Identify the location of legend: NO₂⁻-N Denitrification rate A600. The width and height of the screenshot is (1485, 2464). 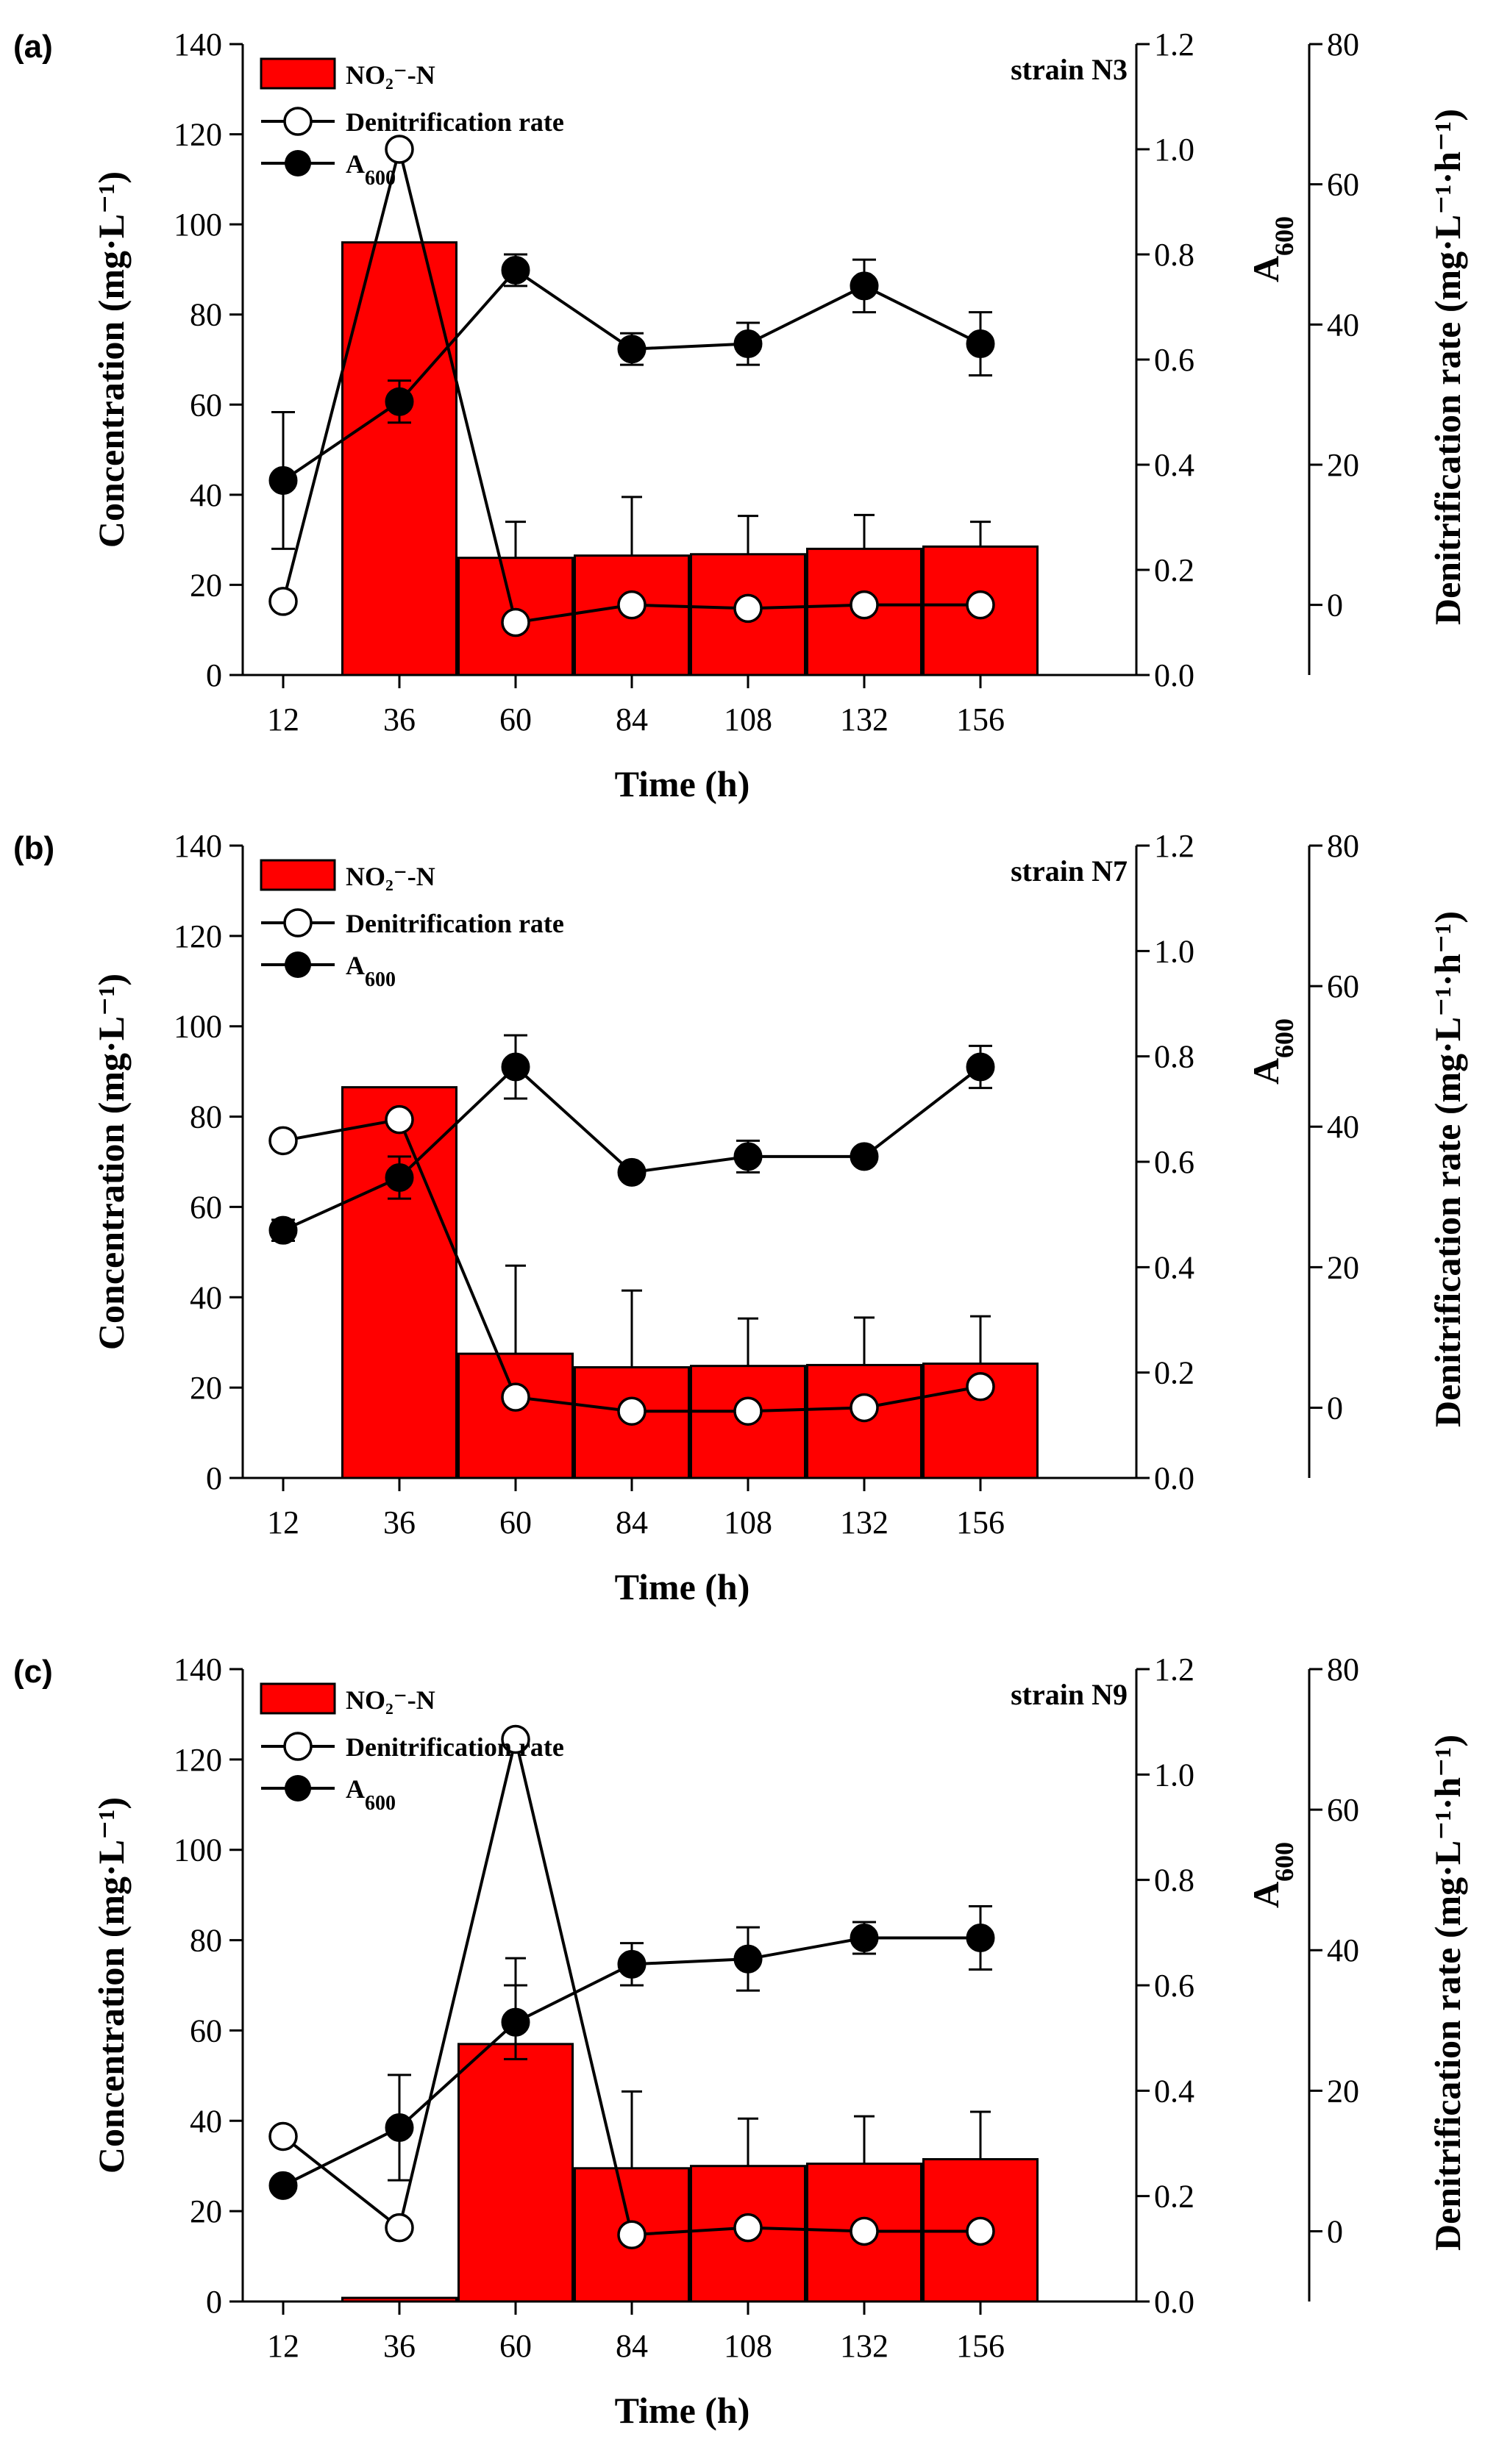
(412, 925).